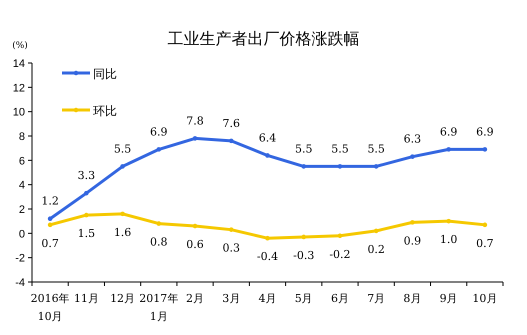 The width and height of the screenshot is (527, 335). What do you see at coordinates (20, 258) in the screenshot?
I see `y-tick-label: -2` at bounding box center [20, 258].